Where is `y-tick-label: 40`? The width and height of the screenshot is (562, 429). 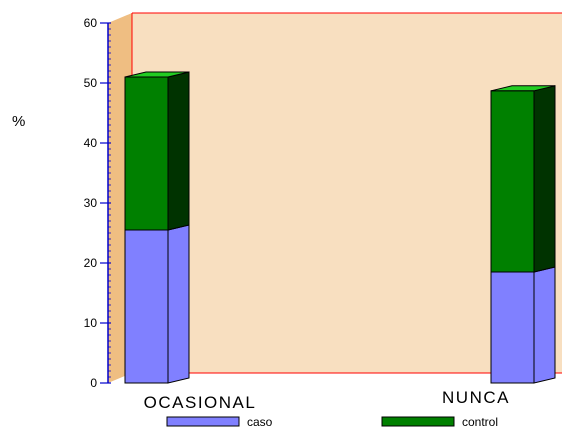
y-tick-label: 40 is located at coordinates (91, 143).